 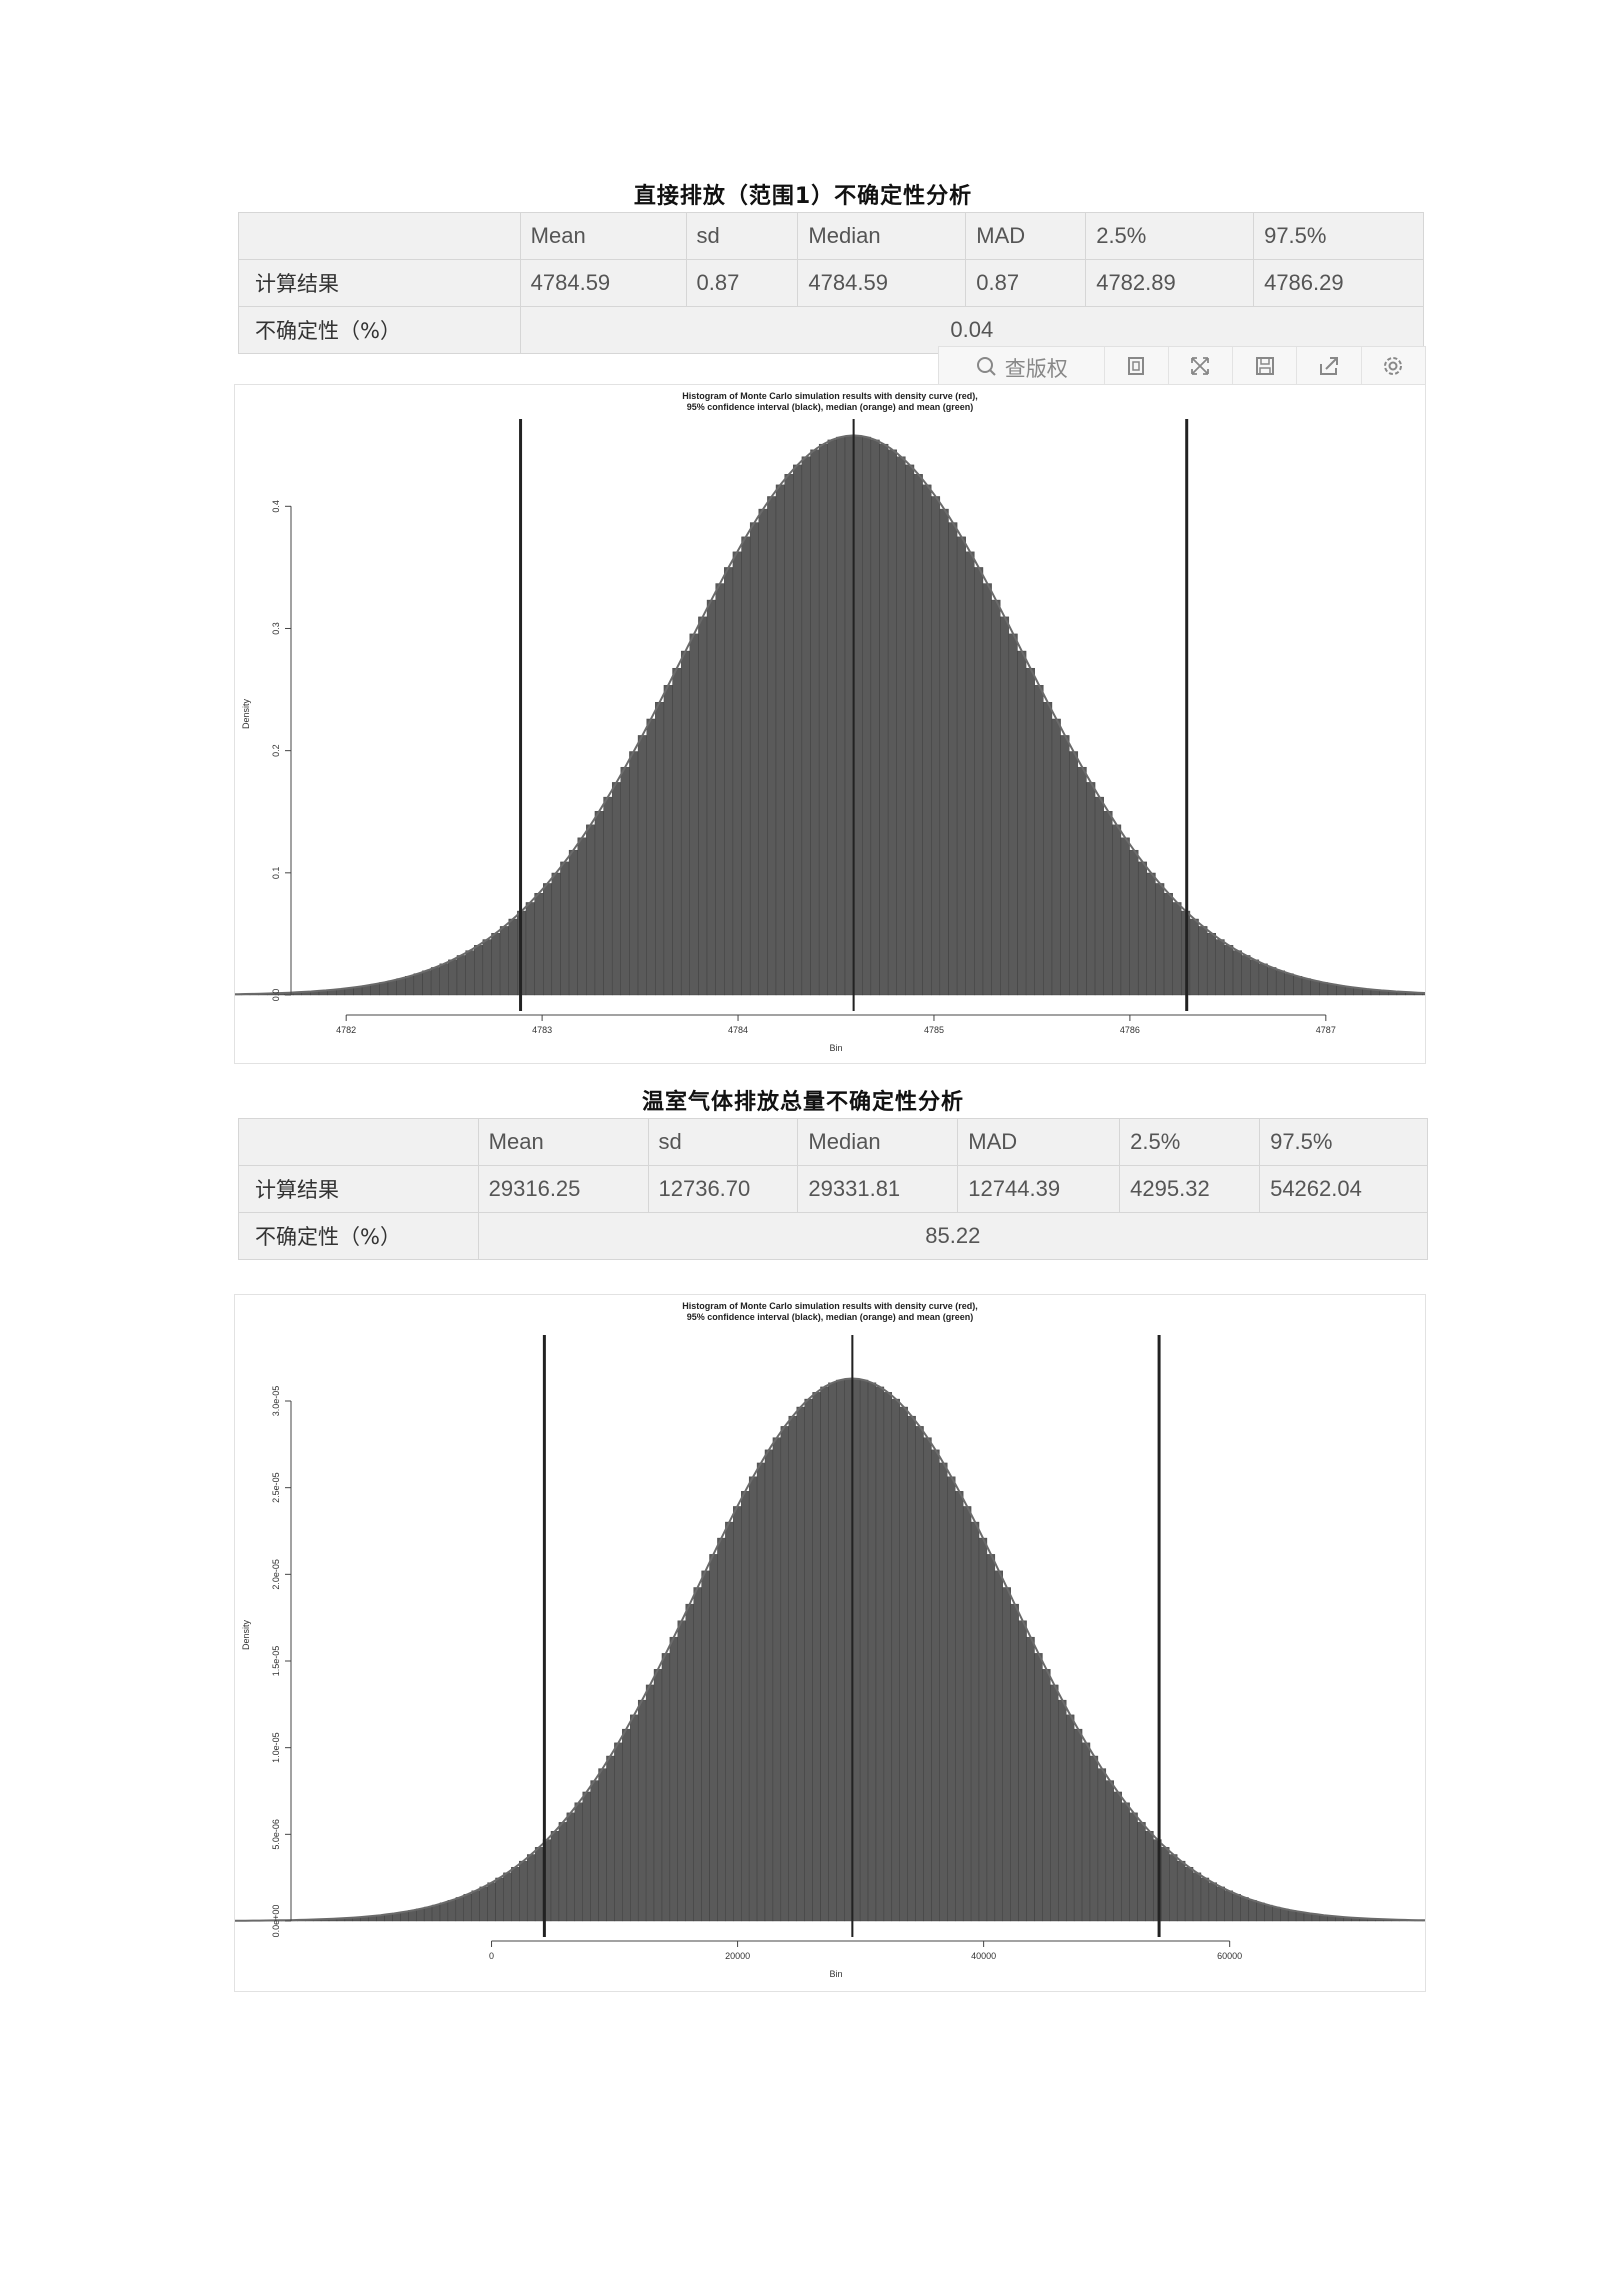 I want to click on header-cell, so click(x=379, y=236).